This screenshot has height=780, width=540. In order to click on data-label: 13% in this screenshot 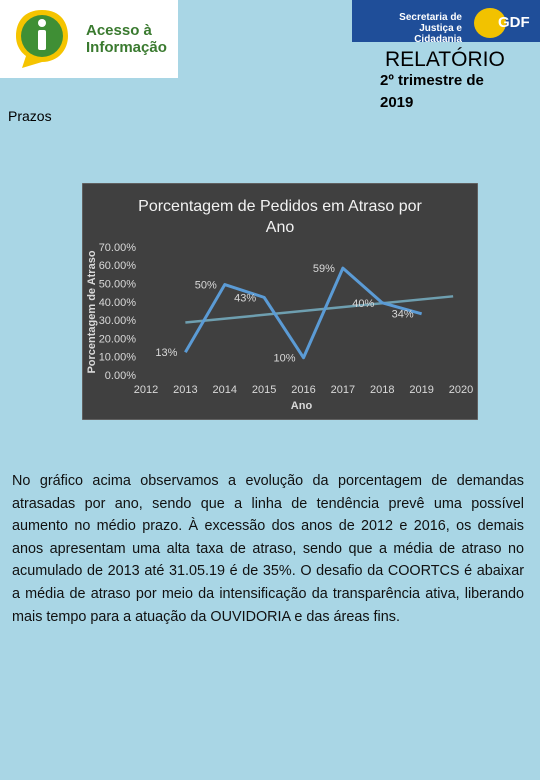, I will do `click(166, 353)`.